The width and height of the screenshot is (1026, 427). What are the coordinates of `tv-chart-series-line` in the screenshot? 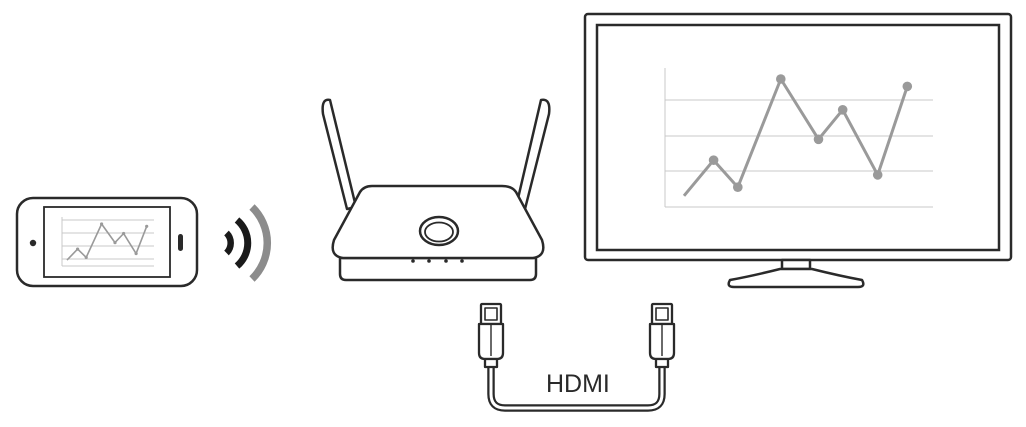 It's located at (795, 137).